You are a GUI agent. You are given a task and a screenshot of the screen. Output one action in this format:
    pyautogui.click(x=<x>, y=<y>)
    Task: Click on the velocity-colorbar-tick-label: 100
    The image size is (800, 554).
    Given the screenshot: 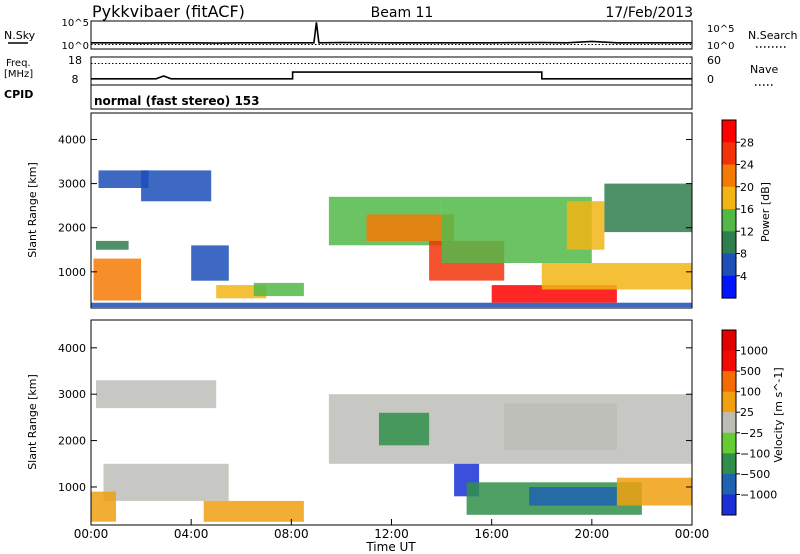 What is the action you would take?
    pyautogui.click(x=750, y=392)
    